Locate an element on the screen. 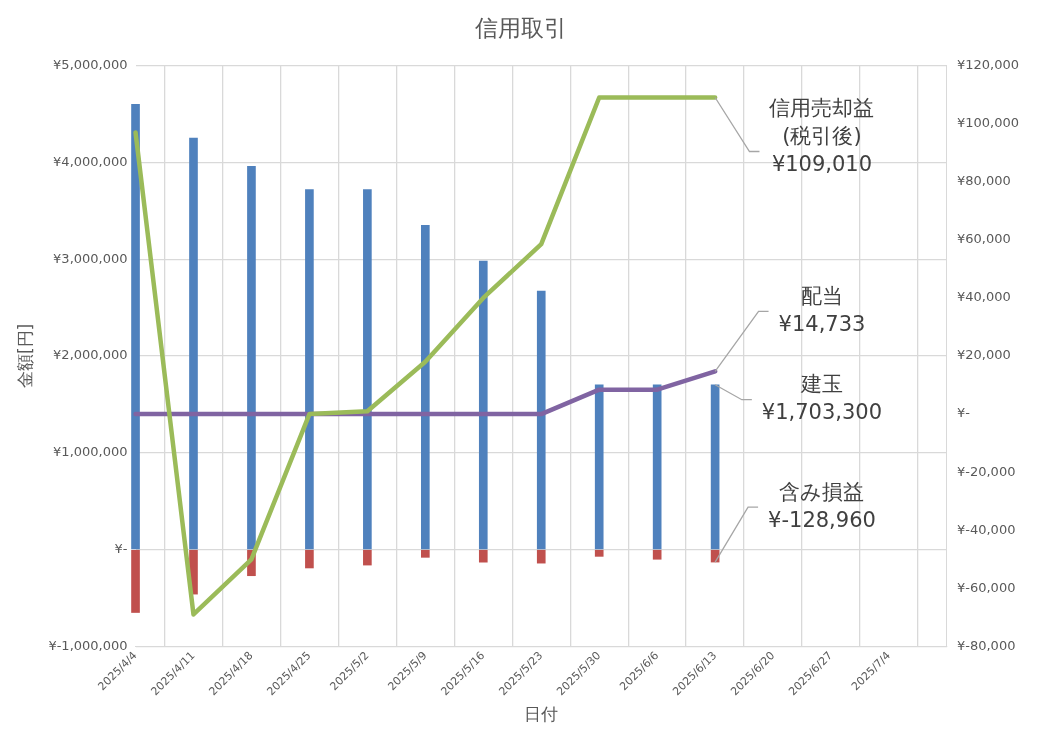  x-axis-title: 日付 is located at coordinates (541, 714).